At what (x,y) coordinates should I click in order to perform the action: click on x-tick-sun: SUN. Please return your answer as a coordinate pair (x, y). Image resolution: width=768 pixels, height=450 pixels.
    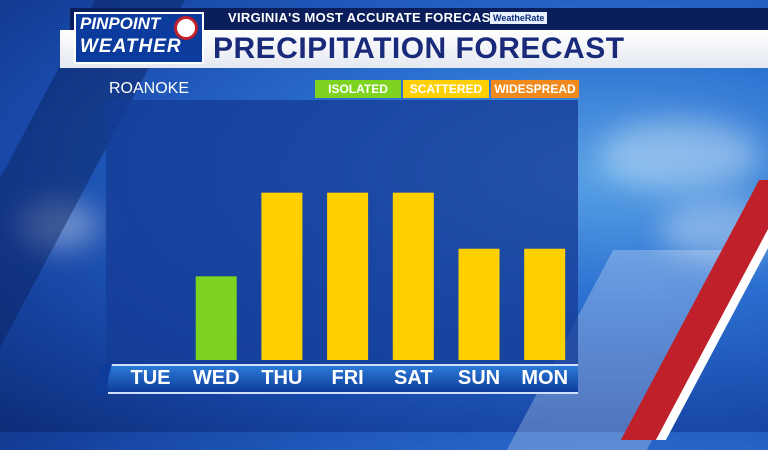
    Looking at the image, I should click on (479, 378).